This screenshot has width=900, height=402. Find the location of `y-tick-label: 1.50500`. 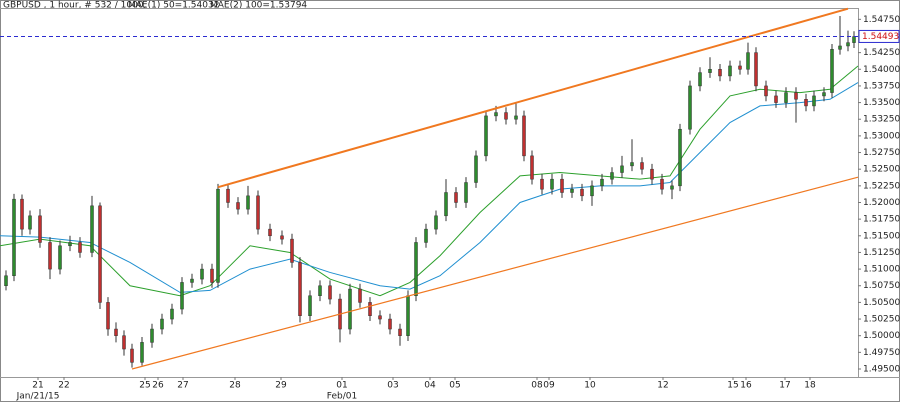

y-tick-label: 1.50500 is located at coordinates (881, 303).